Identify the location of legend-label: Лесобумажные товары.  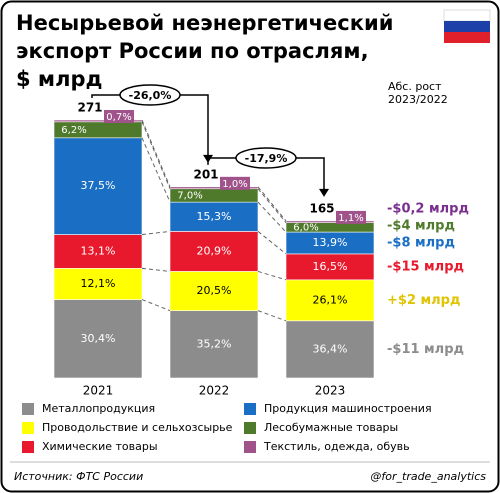
(331, 427).